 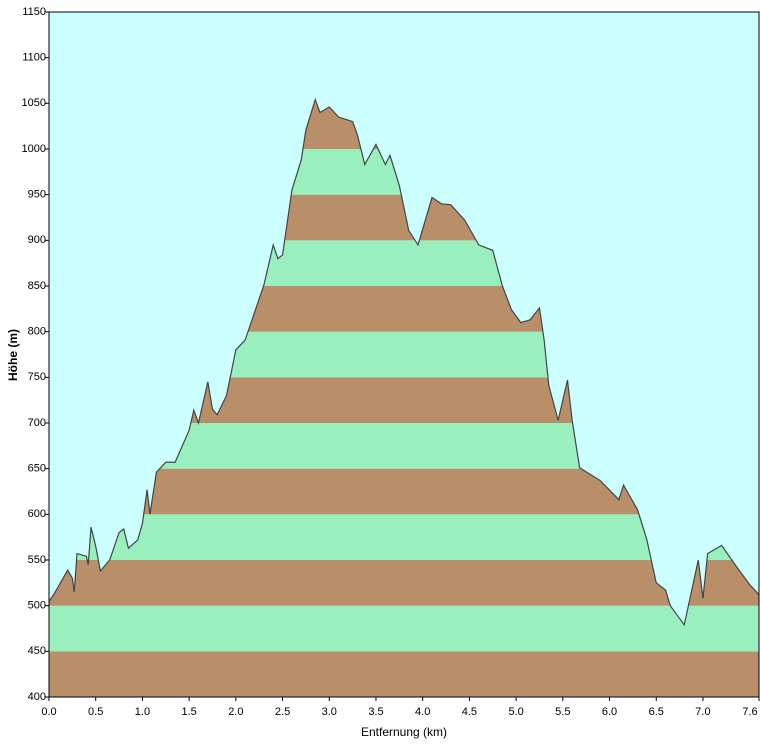 I want to click on y-tick-label: 850, so click(x=37, y=286).